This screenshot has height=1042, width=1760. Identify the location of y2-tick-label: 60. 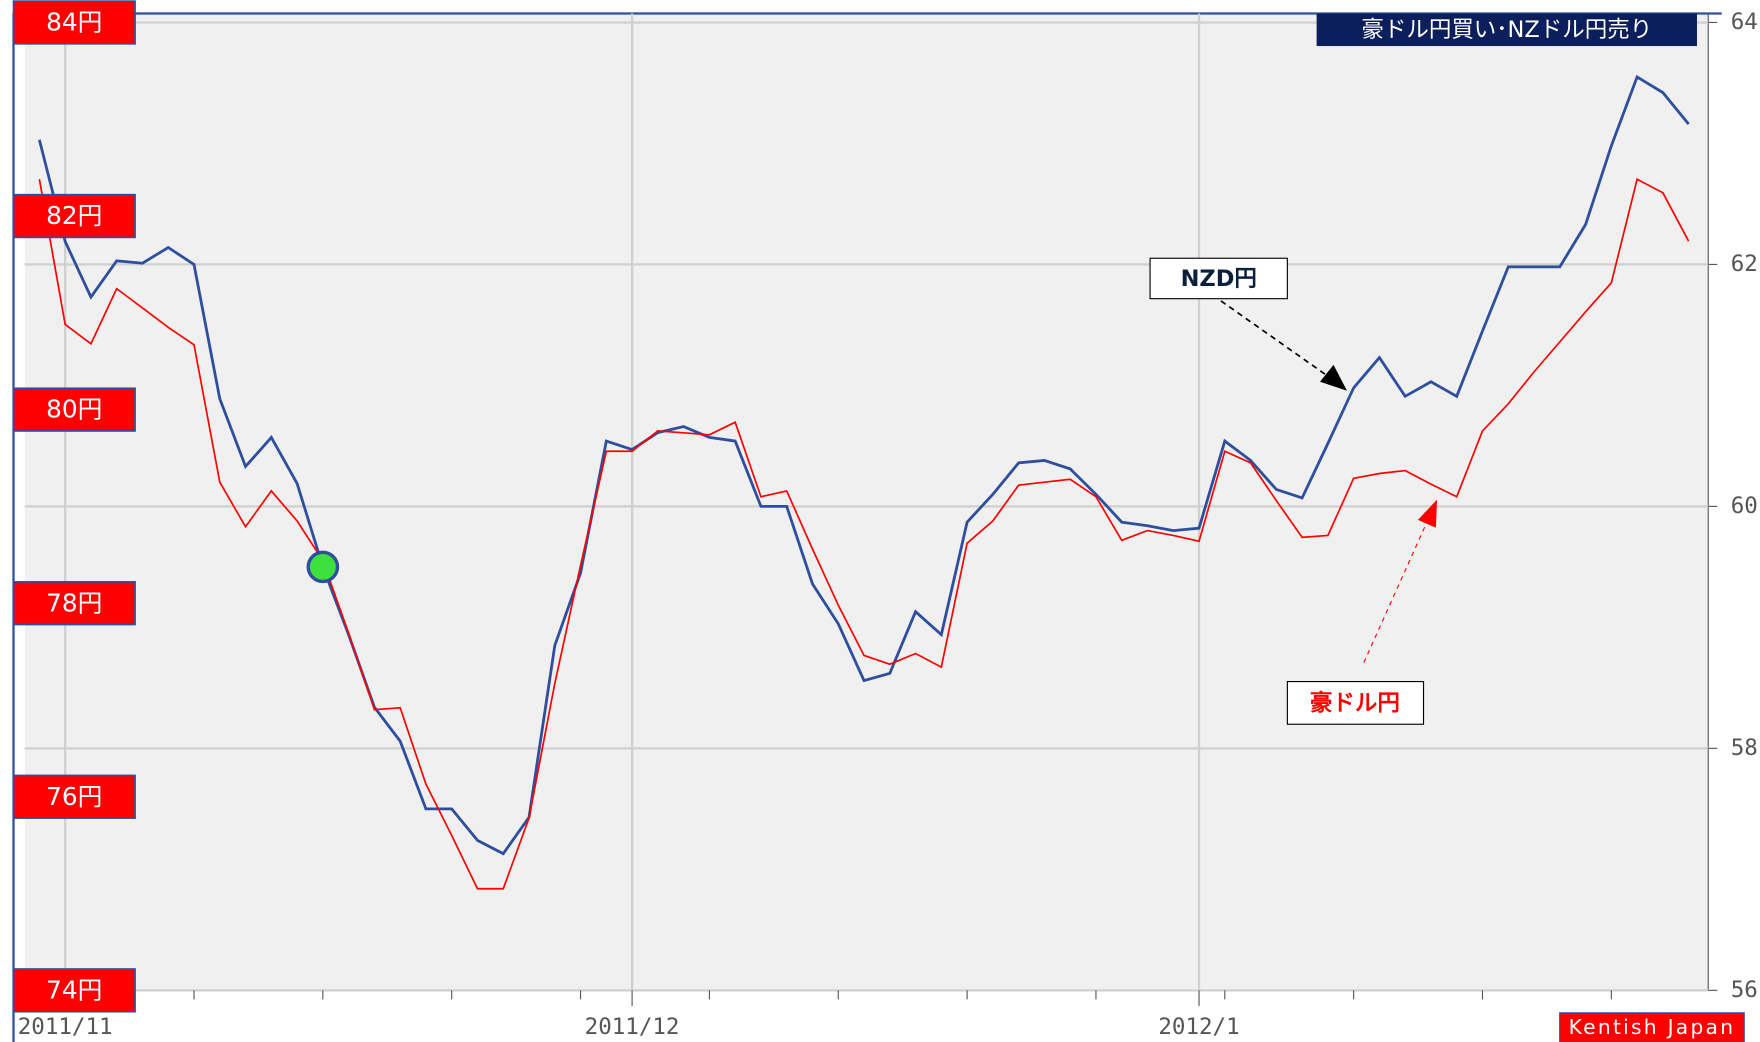
(1744, 506).